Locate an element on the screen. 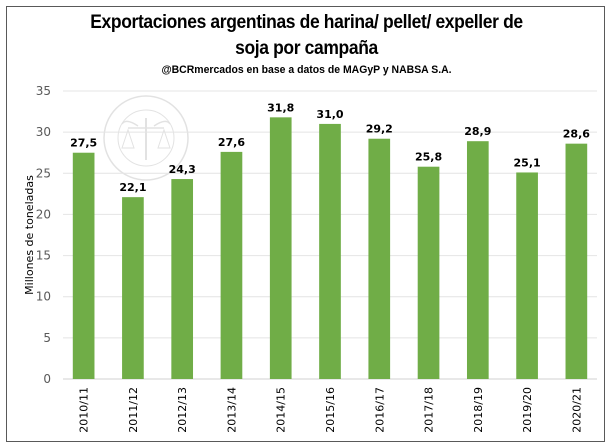  x-tick-label: 2010/11 is located at coordinates (84, 410).